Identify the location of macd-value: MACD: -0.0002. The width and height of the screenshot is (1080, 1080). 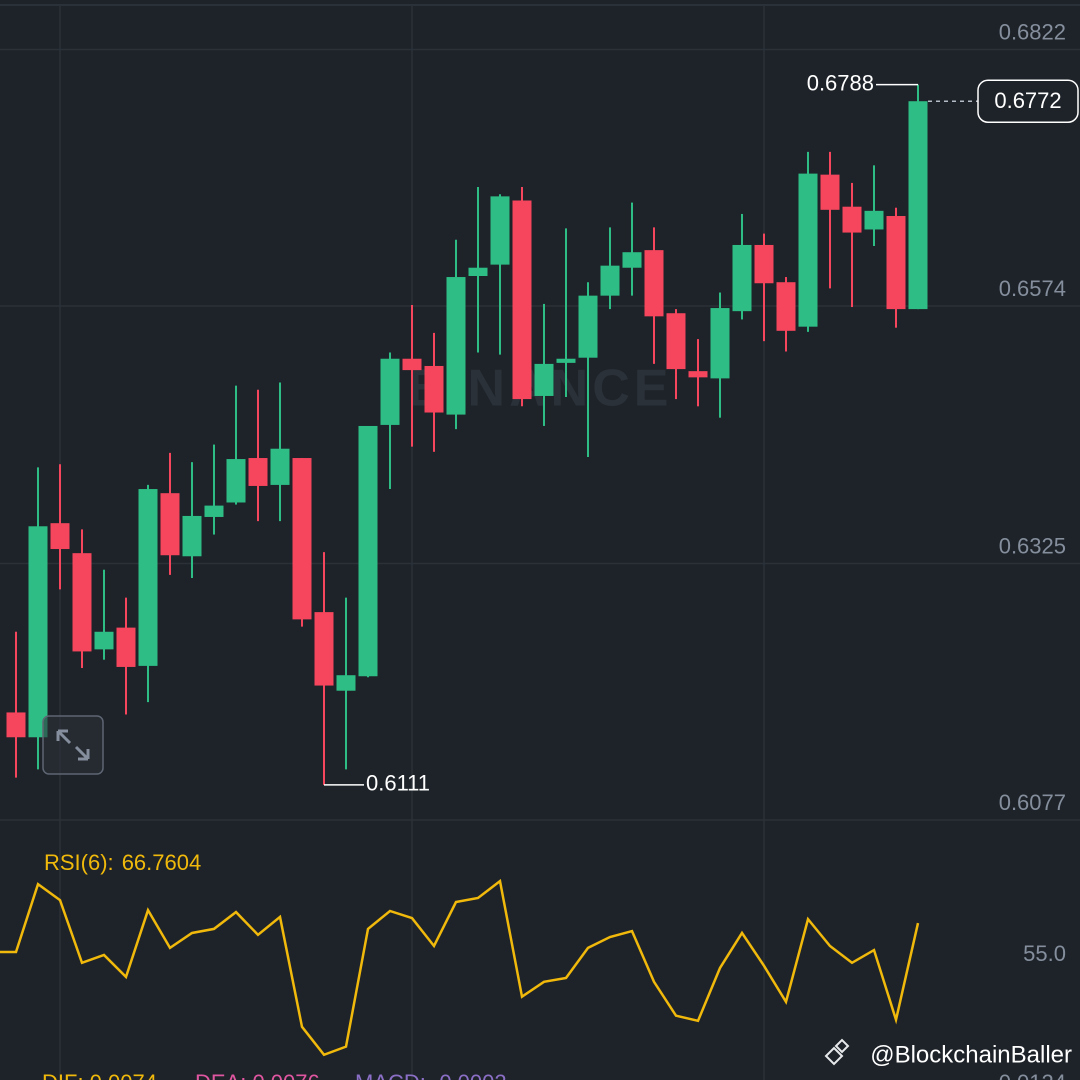
(431, 1075).